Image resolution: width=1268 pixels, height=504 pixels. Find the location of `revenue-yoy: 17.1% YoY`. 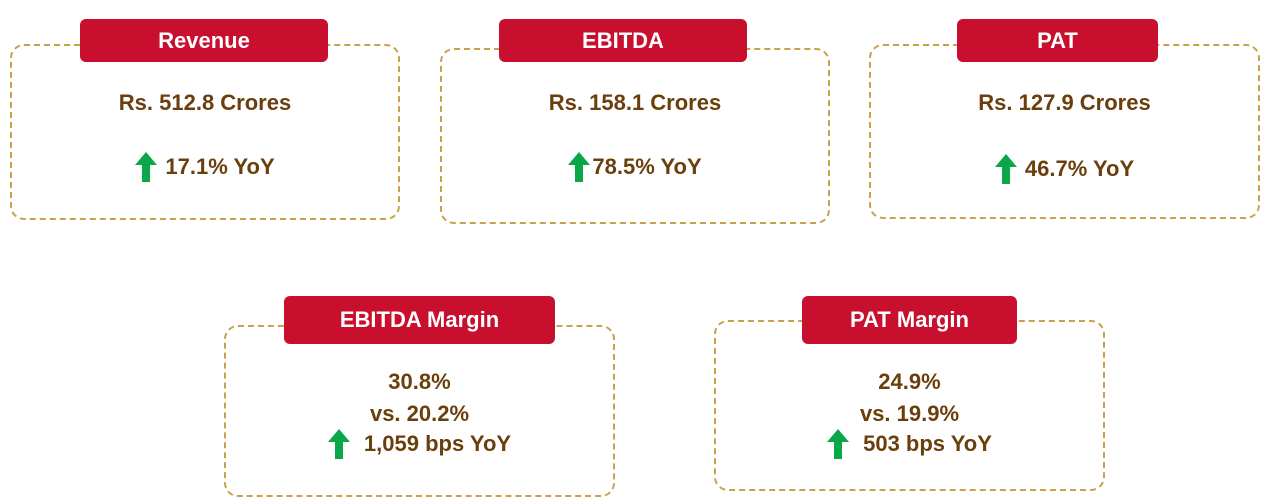

revenue-yoy: 17.1% YoY is located at coordinates (205, 167).